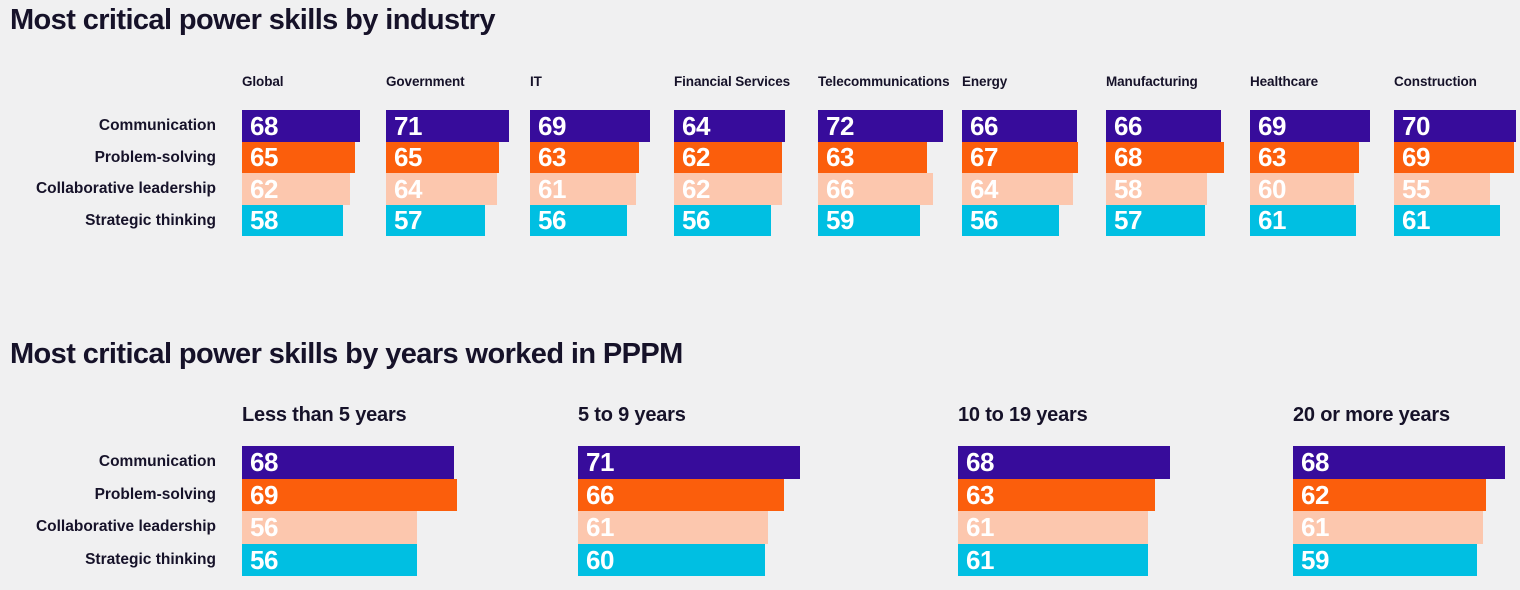  Describe the element at coordinates (292, 220) in the screenshot. I see `bar-global-strategic-thinking: 58` at that location.